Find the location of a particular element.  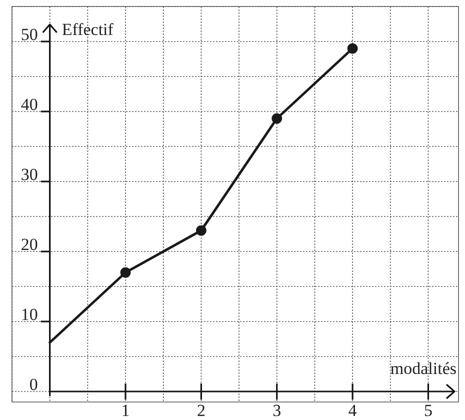

y-tick-label: 40 is located at coordinates (29, 104).